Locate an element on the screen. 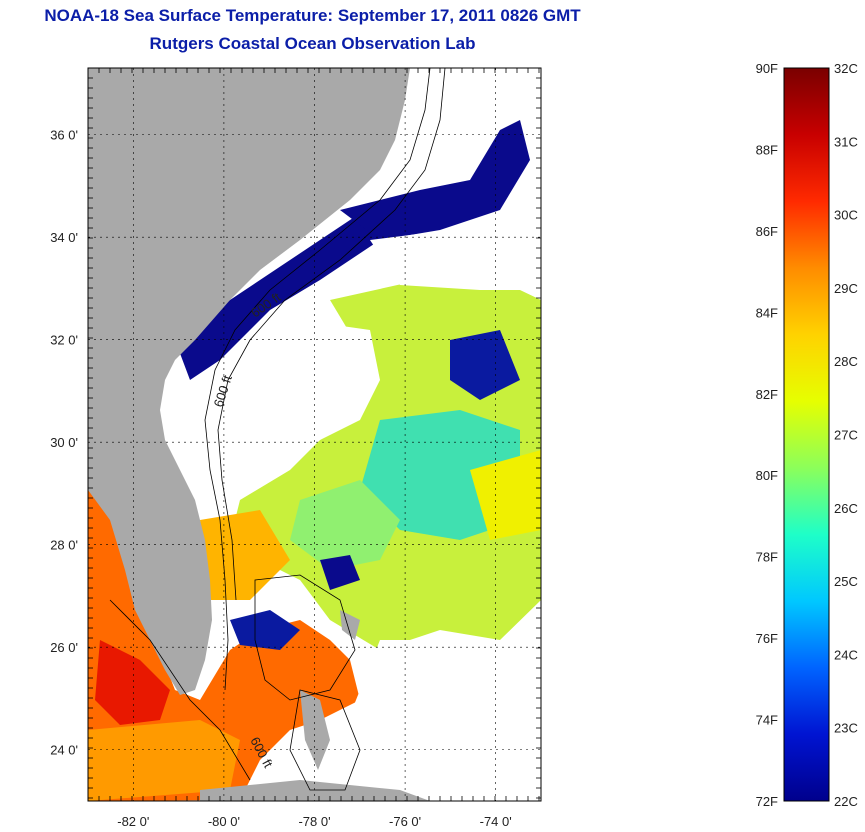 Image resolution: width=865 pixels, height=832 pixels. colorbar-fahrenheit-label: 86F is located at coordinates (767, 231).